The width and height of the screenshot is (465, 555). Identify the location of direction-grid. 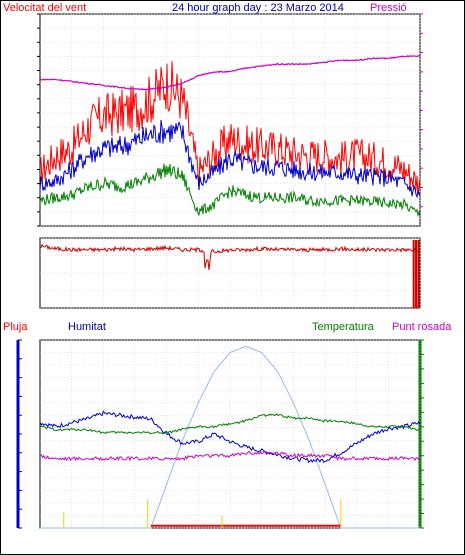
(230, 273).